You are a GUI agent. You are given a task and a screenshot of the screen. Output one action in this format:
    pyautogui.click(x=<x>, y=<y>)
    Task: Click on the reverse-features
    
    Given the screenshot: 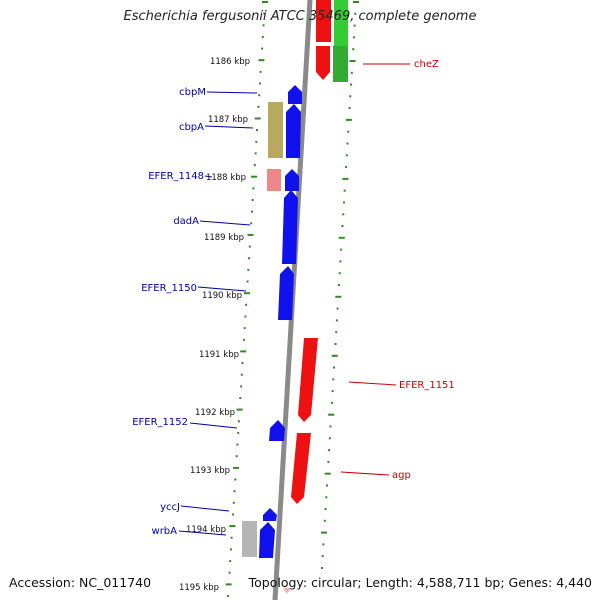 What is the action you would take?
    pyautogui.click(x=272, y=321)
    